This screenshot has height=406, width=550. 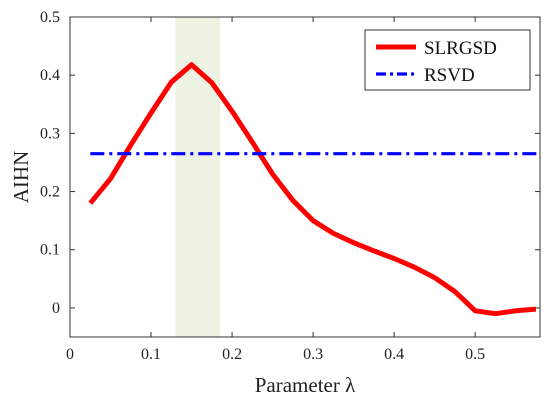 What do you see at coordinates (56, 308) in the screenshot?
I see `y-tick-label: 0` at bounding box center [56, 308].